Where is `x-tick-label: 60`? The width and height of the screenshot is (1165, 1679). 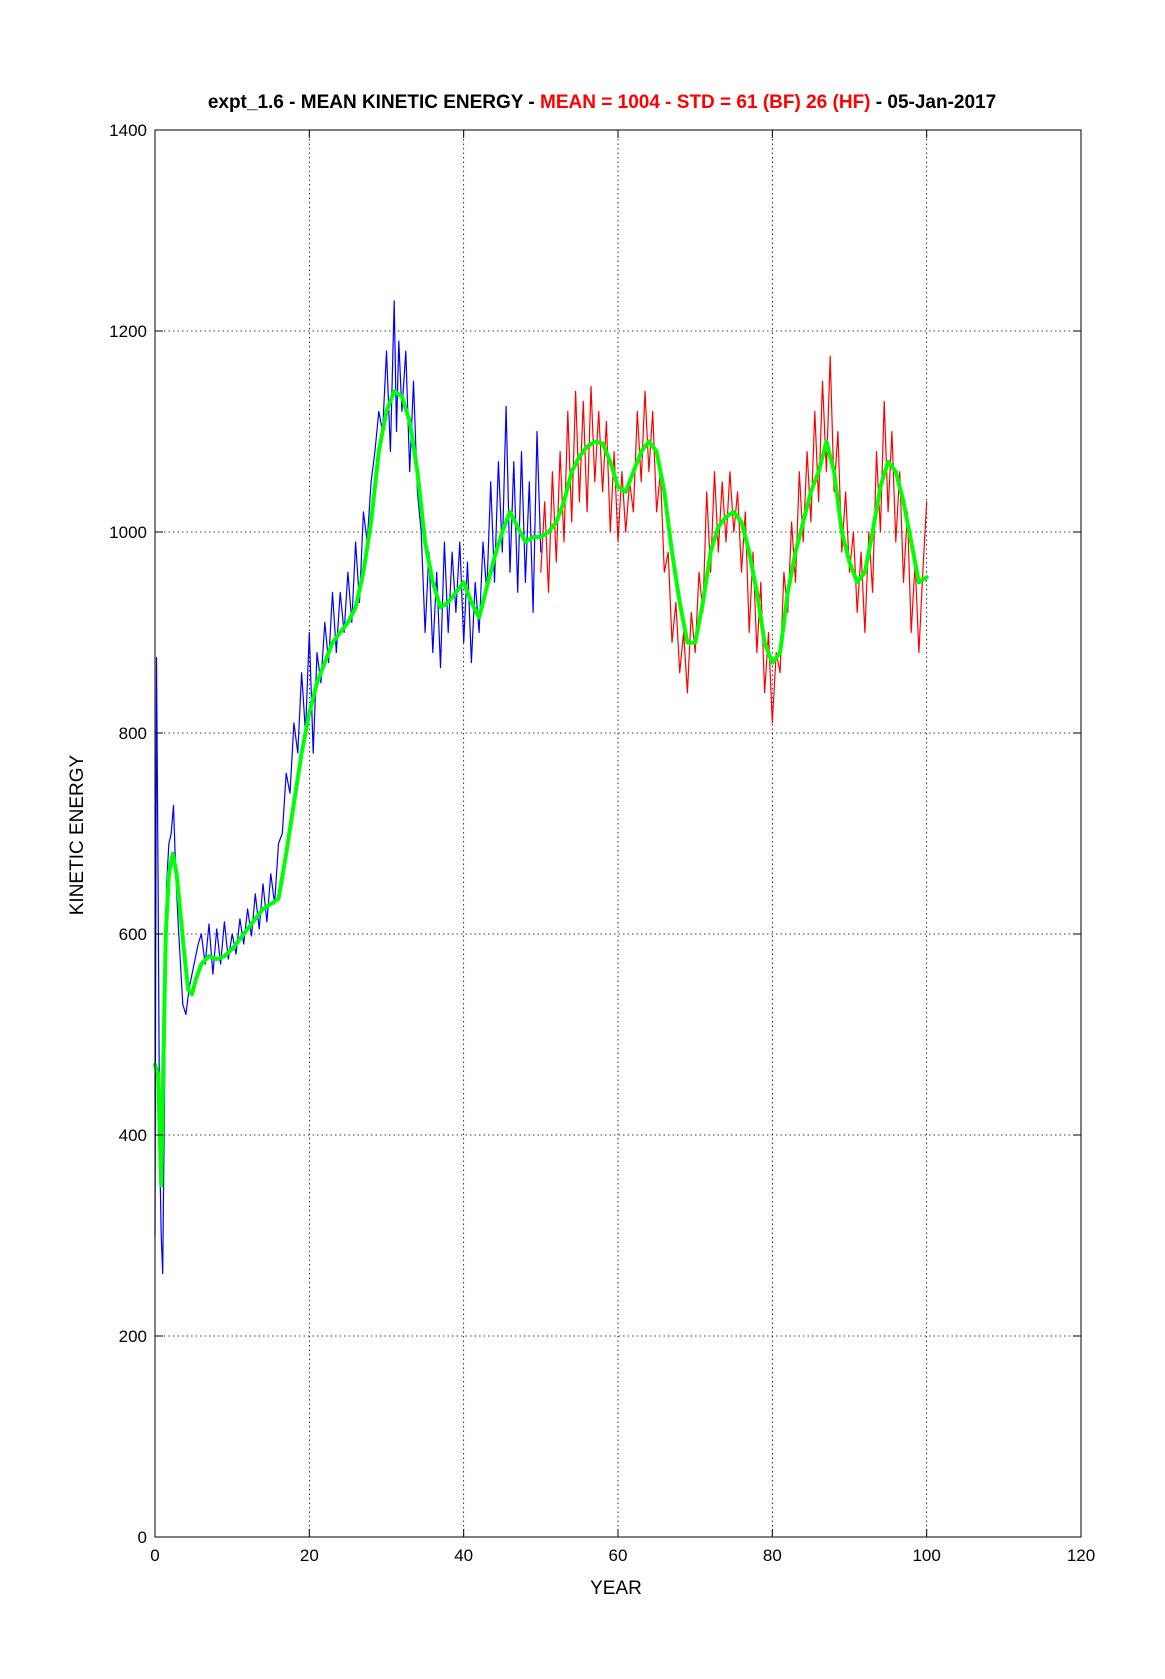 x-tick-label: 60 is located at coordinates (618, 1555).